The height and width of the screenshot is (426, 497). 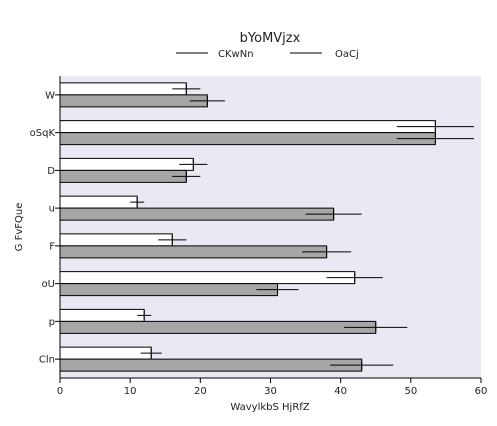 What do you see at coordinates (105, 353) in the screenshot?
I see `bar-series1-Cln` at bounding box center [105, 353].